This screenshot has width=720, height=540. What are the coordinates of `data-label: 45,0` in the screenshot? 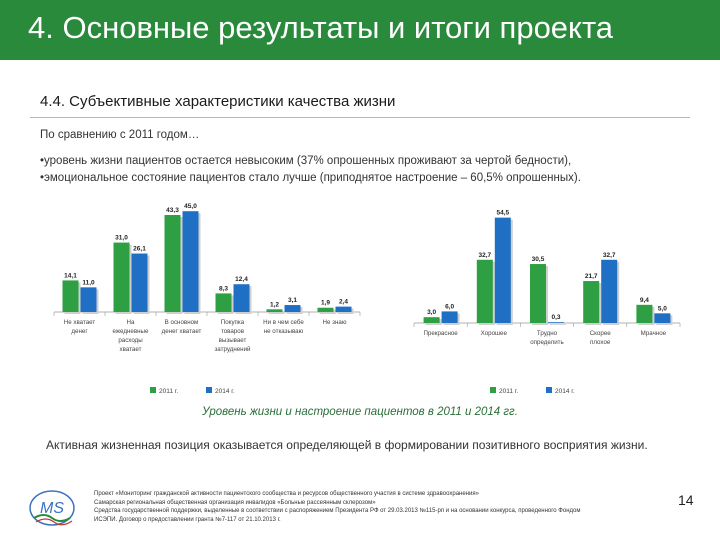 It's located at (190, 206).